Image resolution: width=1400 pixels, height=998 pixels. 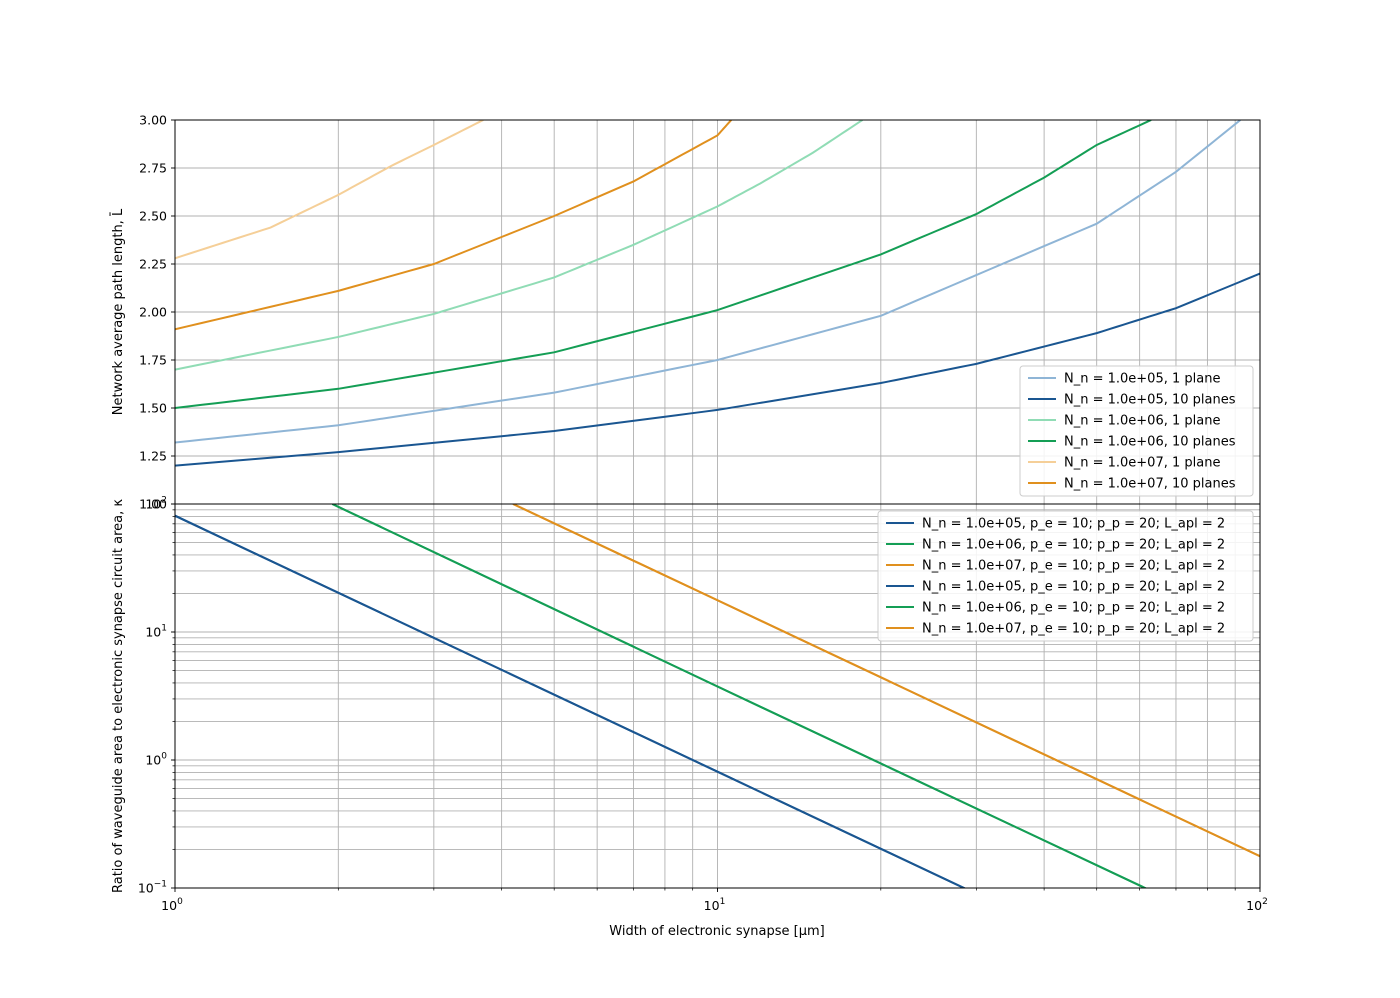 I want to click on y-tick-exponent: 1, so click(x=164, y=629).